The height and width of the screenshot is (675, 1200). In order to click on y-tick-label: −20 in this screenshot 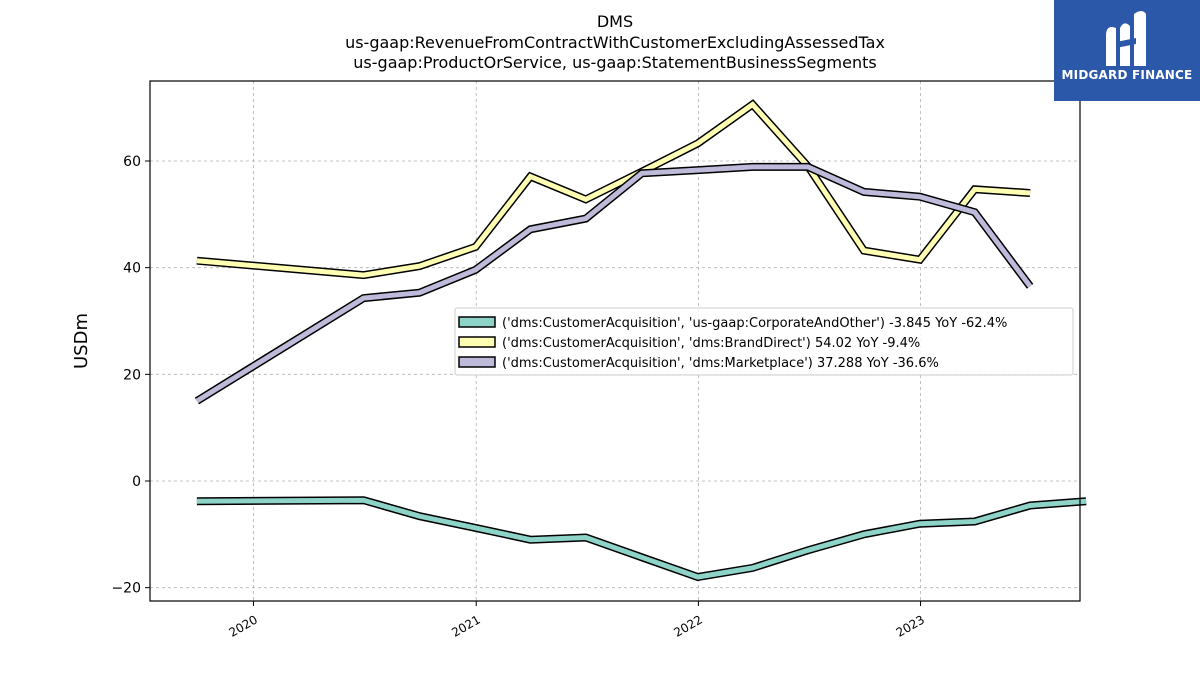, I will do `click(126, 589)`.